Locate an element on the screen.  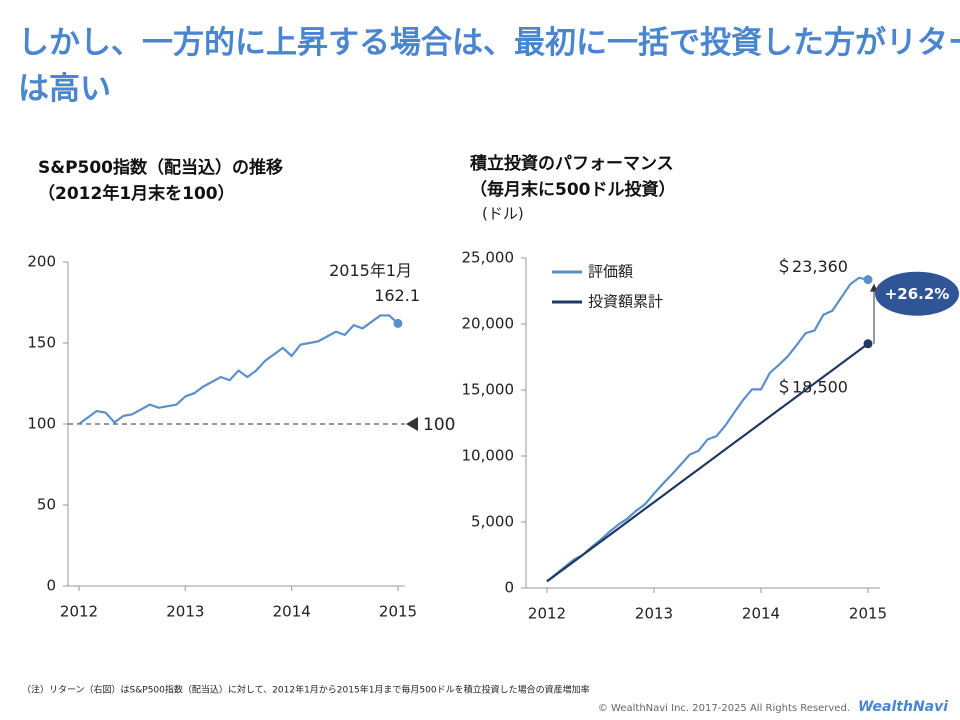
gain-label: +26.2% is located at coordinates (917, 294).